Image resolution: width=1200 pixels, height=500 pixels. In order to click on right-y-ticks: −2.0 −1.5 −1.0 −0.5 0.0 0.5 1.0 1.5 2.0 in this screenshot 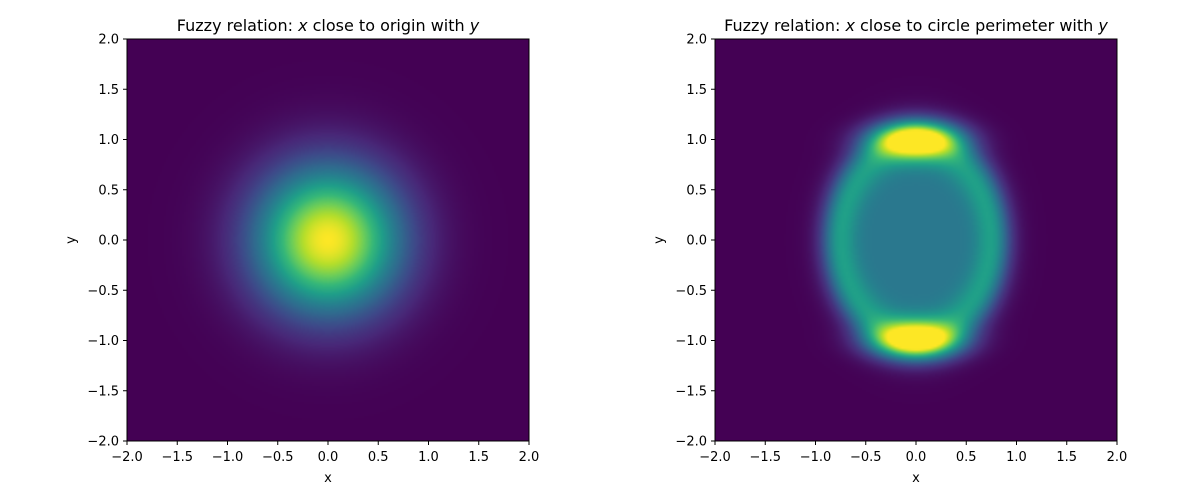, I will do `click(695, 241)`.